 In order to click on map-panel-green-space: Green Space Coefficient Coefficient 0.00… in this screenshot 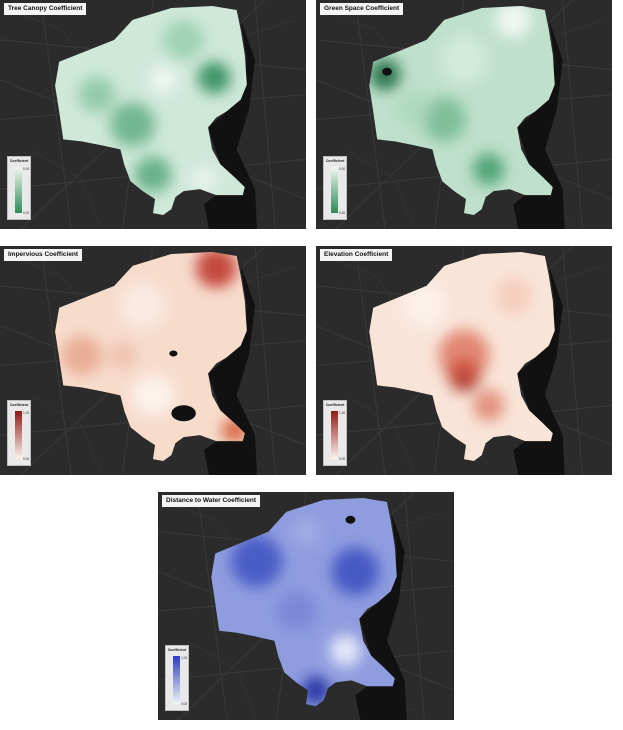, I will do `click(464, 114)`.